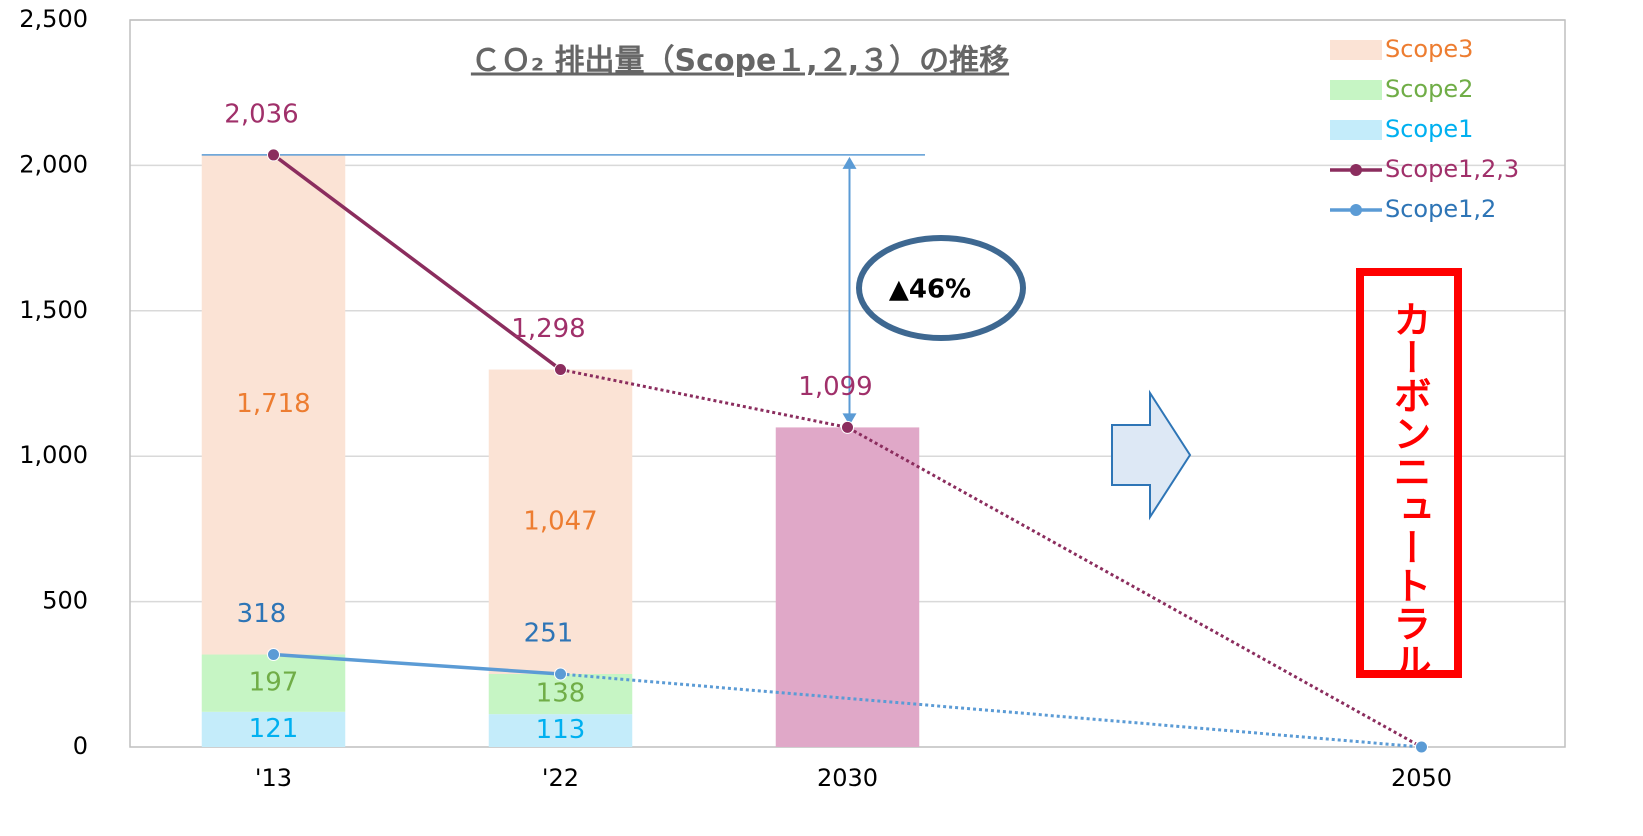  Describe the element at coordinates (1151, 455) in the screenshot. I see `arrow-shape` at that location.